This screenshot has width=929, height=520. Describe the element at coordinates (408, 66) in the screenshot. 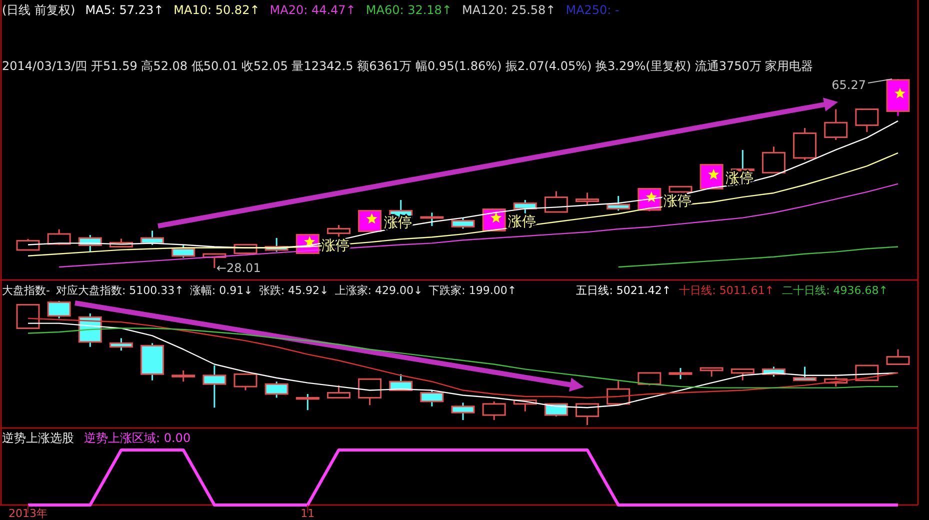

I see `chart-subtitle: 2014/03/13/四 开51.59 高52.08 低50.01 收52.05 量12342.5 额6361万 幅0.95(1.86%) 振2.07(4.05%) 换3.29%(里复权) 流通3750万 家用电器` at that location.